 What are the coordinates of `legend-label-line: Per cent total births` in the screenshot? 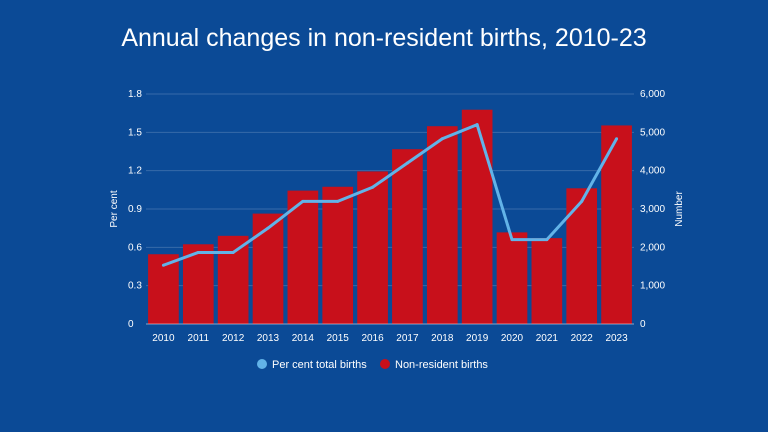 It's located at (319, 365).